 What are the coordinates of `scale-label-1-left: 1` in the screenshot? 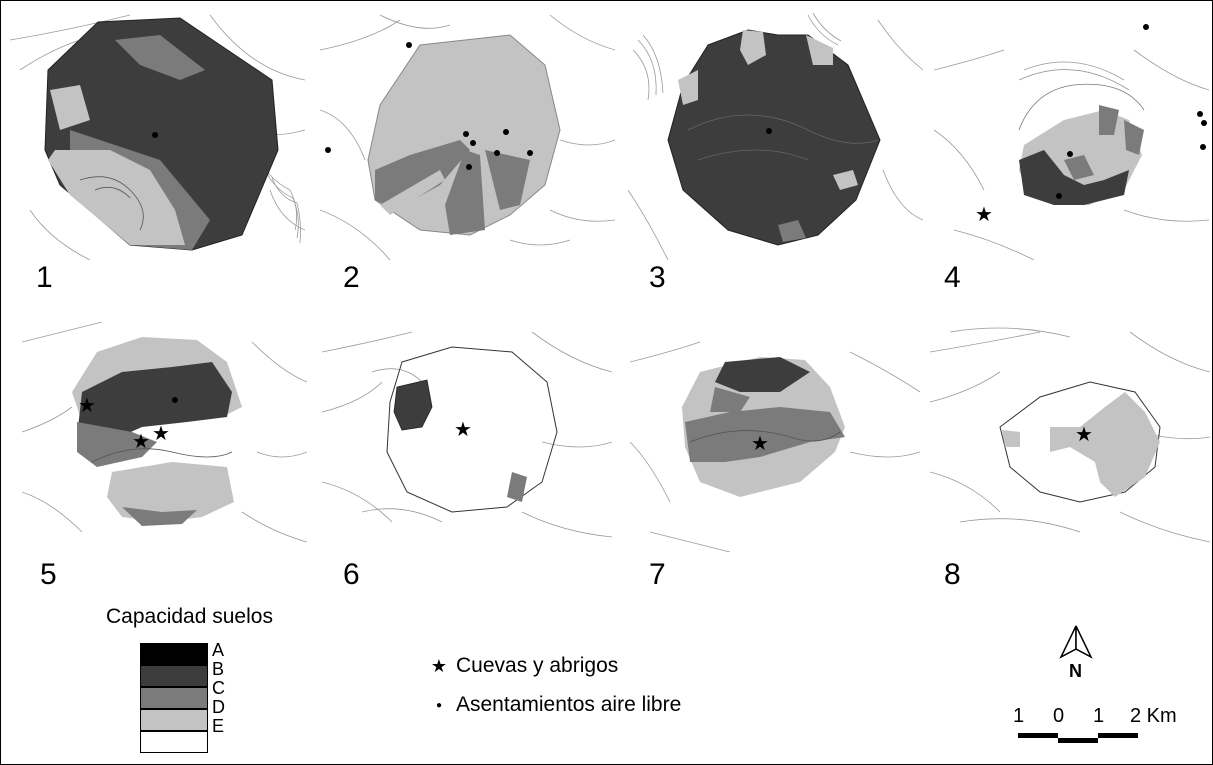 It's located at (1019, 716).